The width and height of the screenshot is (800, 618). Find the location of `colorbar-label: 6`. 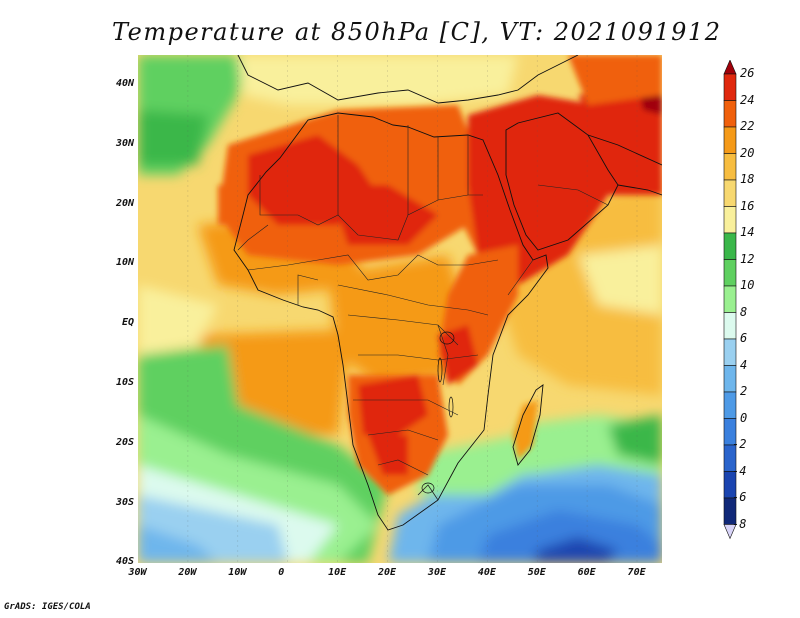

colorbar-label: 6 is located at coordinates (744, 338).